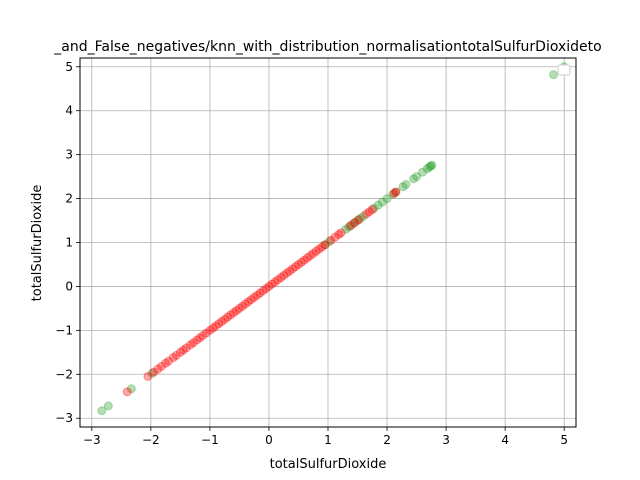 The width and height of the screenshot is (640, 480). Describe the element at coordinates (328, 464) in the screenshot. I see `x-axis-label: totalSulfurDioxide` at that location.